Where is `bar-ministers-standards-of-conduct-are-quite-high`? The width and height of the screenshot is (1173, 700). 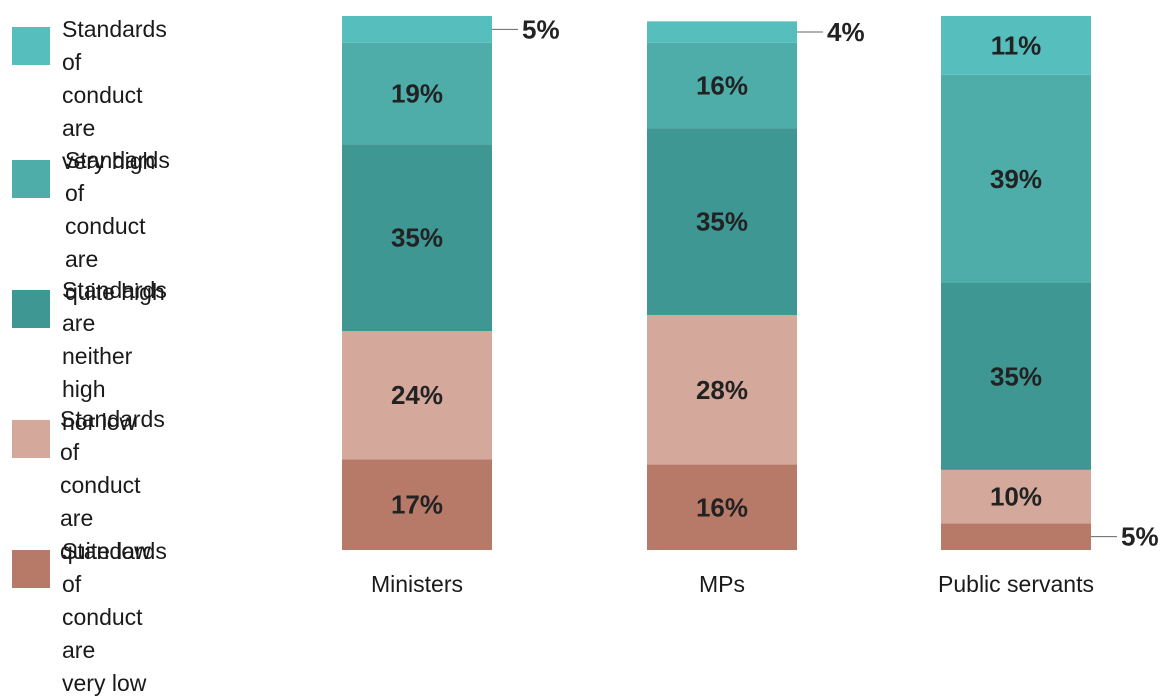 bar-ministers-standards-of-conduct-are-quite-high is located at coordinates (417, 93).